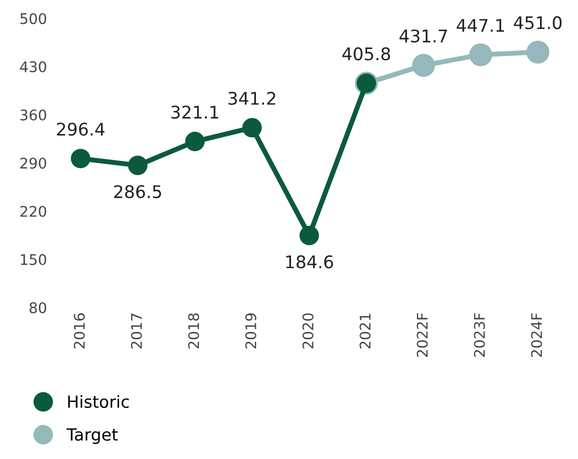 This screenshot has width=578, height=459. Describe the element at coordinates (194, 112) in the screenshot. I see `data-label: 321.1` at that location.